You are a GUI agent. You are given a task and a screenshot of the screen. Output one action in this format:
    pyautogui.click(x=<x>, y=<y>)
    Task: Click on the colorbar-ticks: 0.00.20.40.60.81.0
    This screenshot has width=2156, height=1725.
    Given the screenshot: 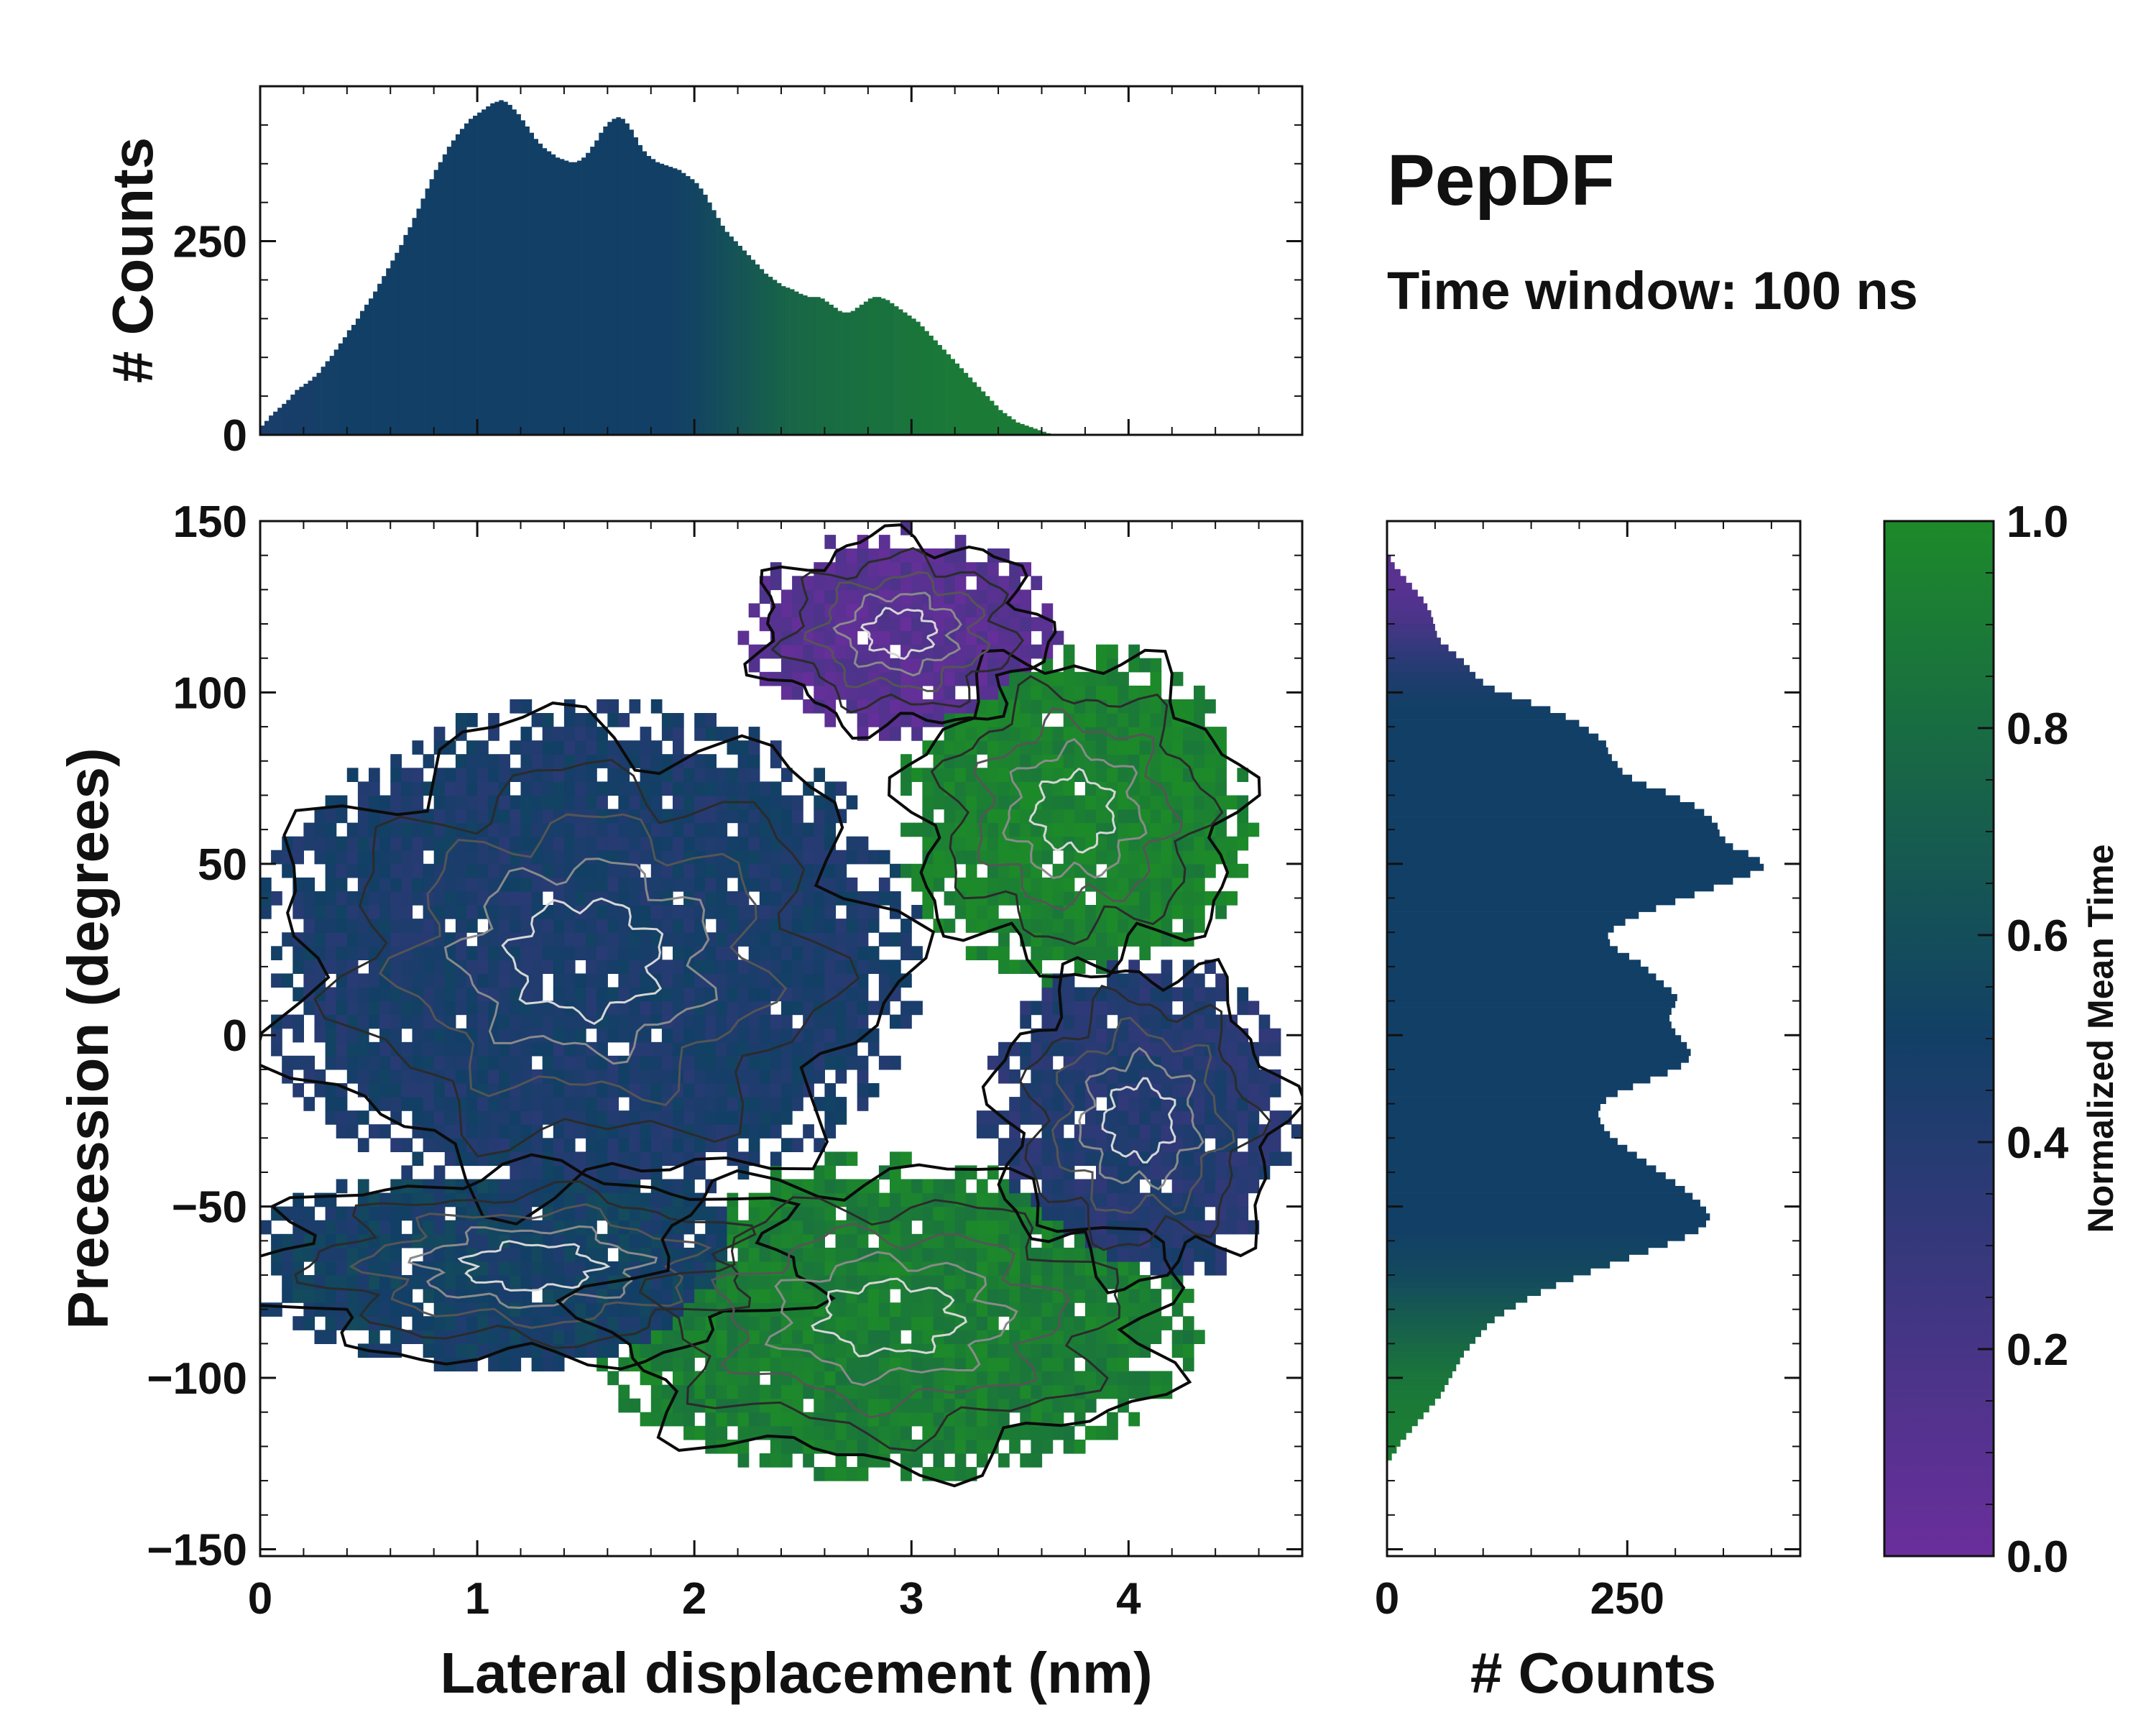 What is the action you would take?
    pyautogui.click(x=2024, y=1039)
    